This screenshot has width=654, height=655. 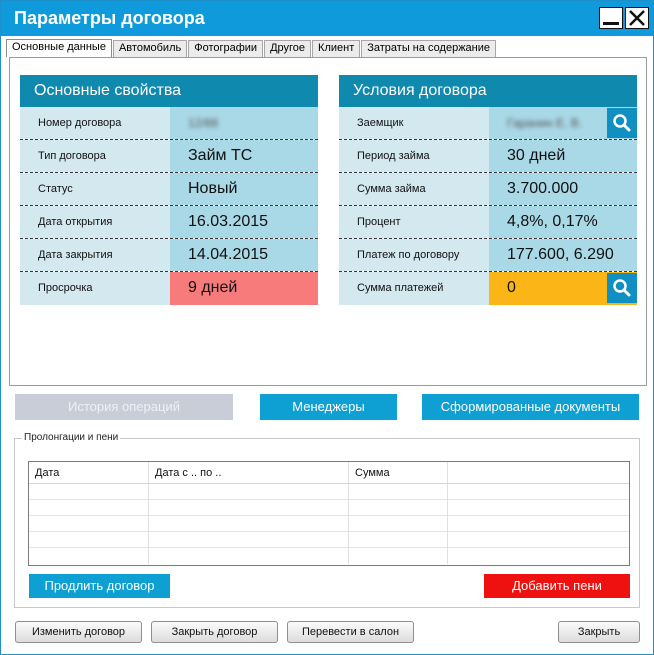 I want to click on prolongations-title: Пролонгации и пени, so click(x=71, y=437).